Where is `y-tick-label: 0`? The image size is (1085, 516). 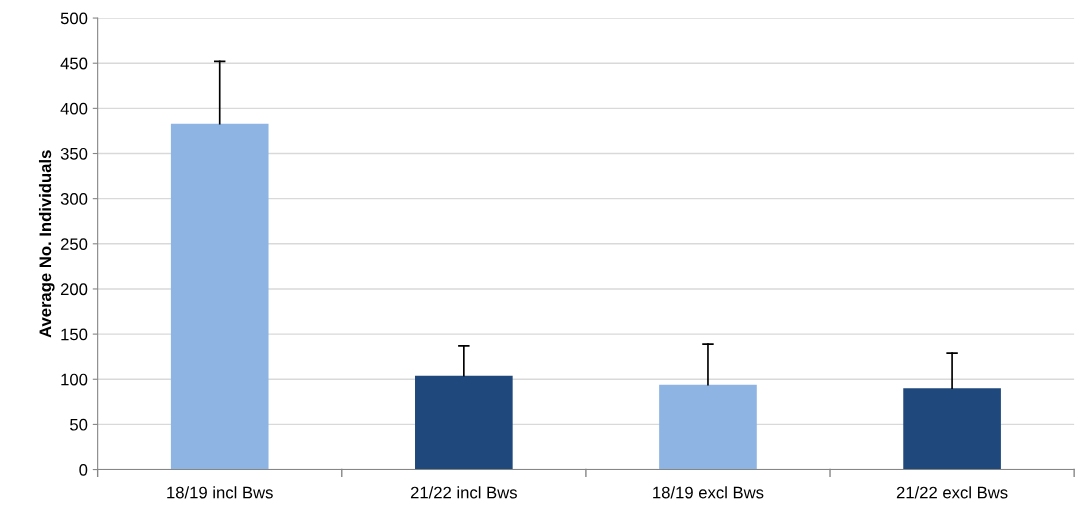 y-tick-label: 0 is located at coordinates (83, 469).